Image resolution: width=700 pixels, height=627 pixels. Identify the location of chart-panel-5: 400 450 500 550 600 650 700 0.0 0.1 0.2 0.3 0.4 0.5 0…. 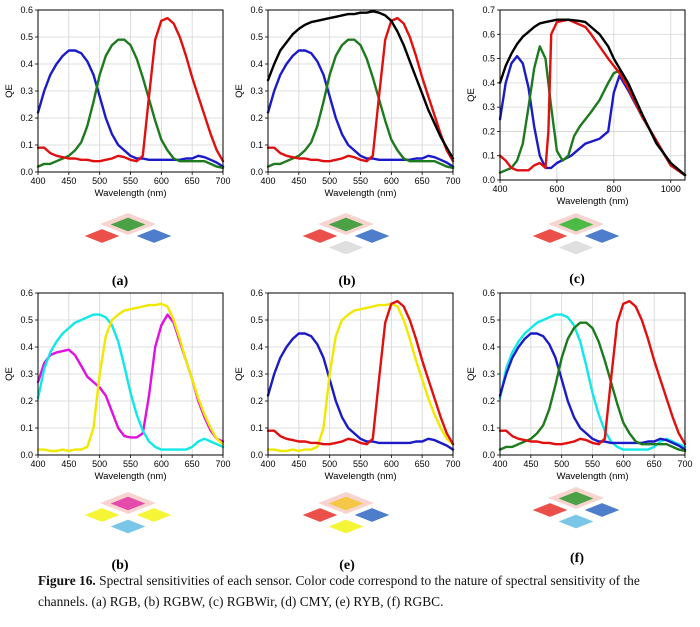
(347, 430).